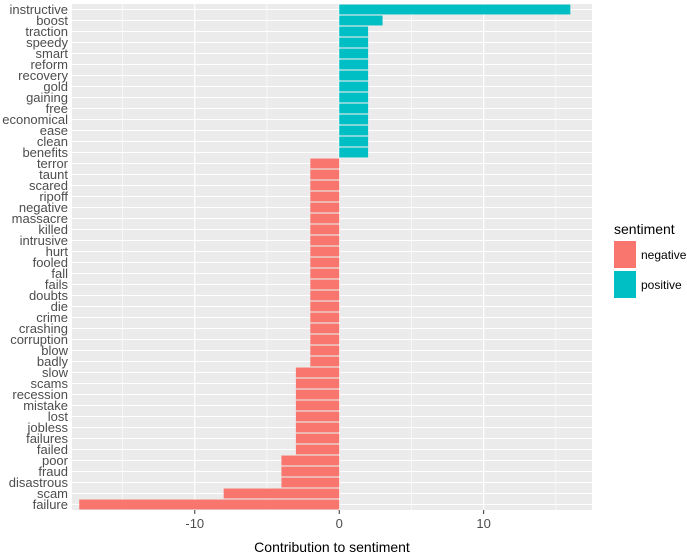  What do you see at coordinates (310, 460) in the screenshot?
I see `bar-poor` at bounding box center [310, 460].